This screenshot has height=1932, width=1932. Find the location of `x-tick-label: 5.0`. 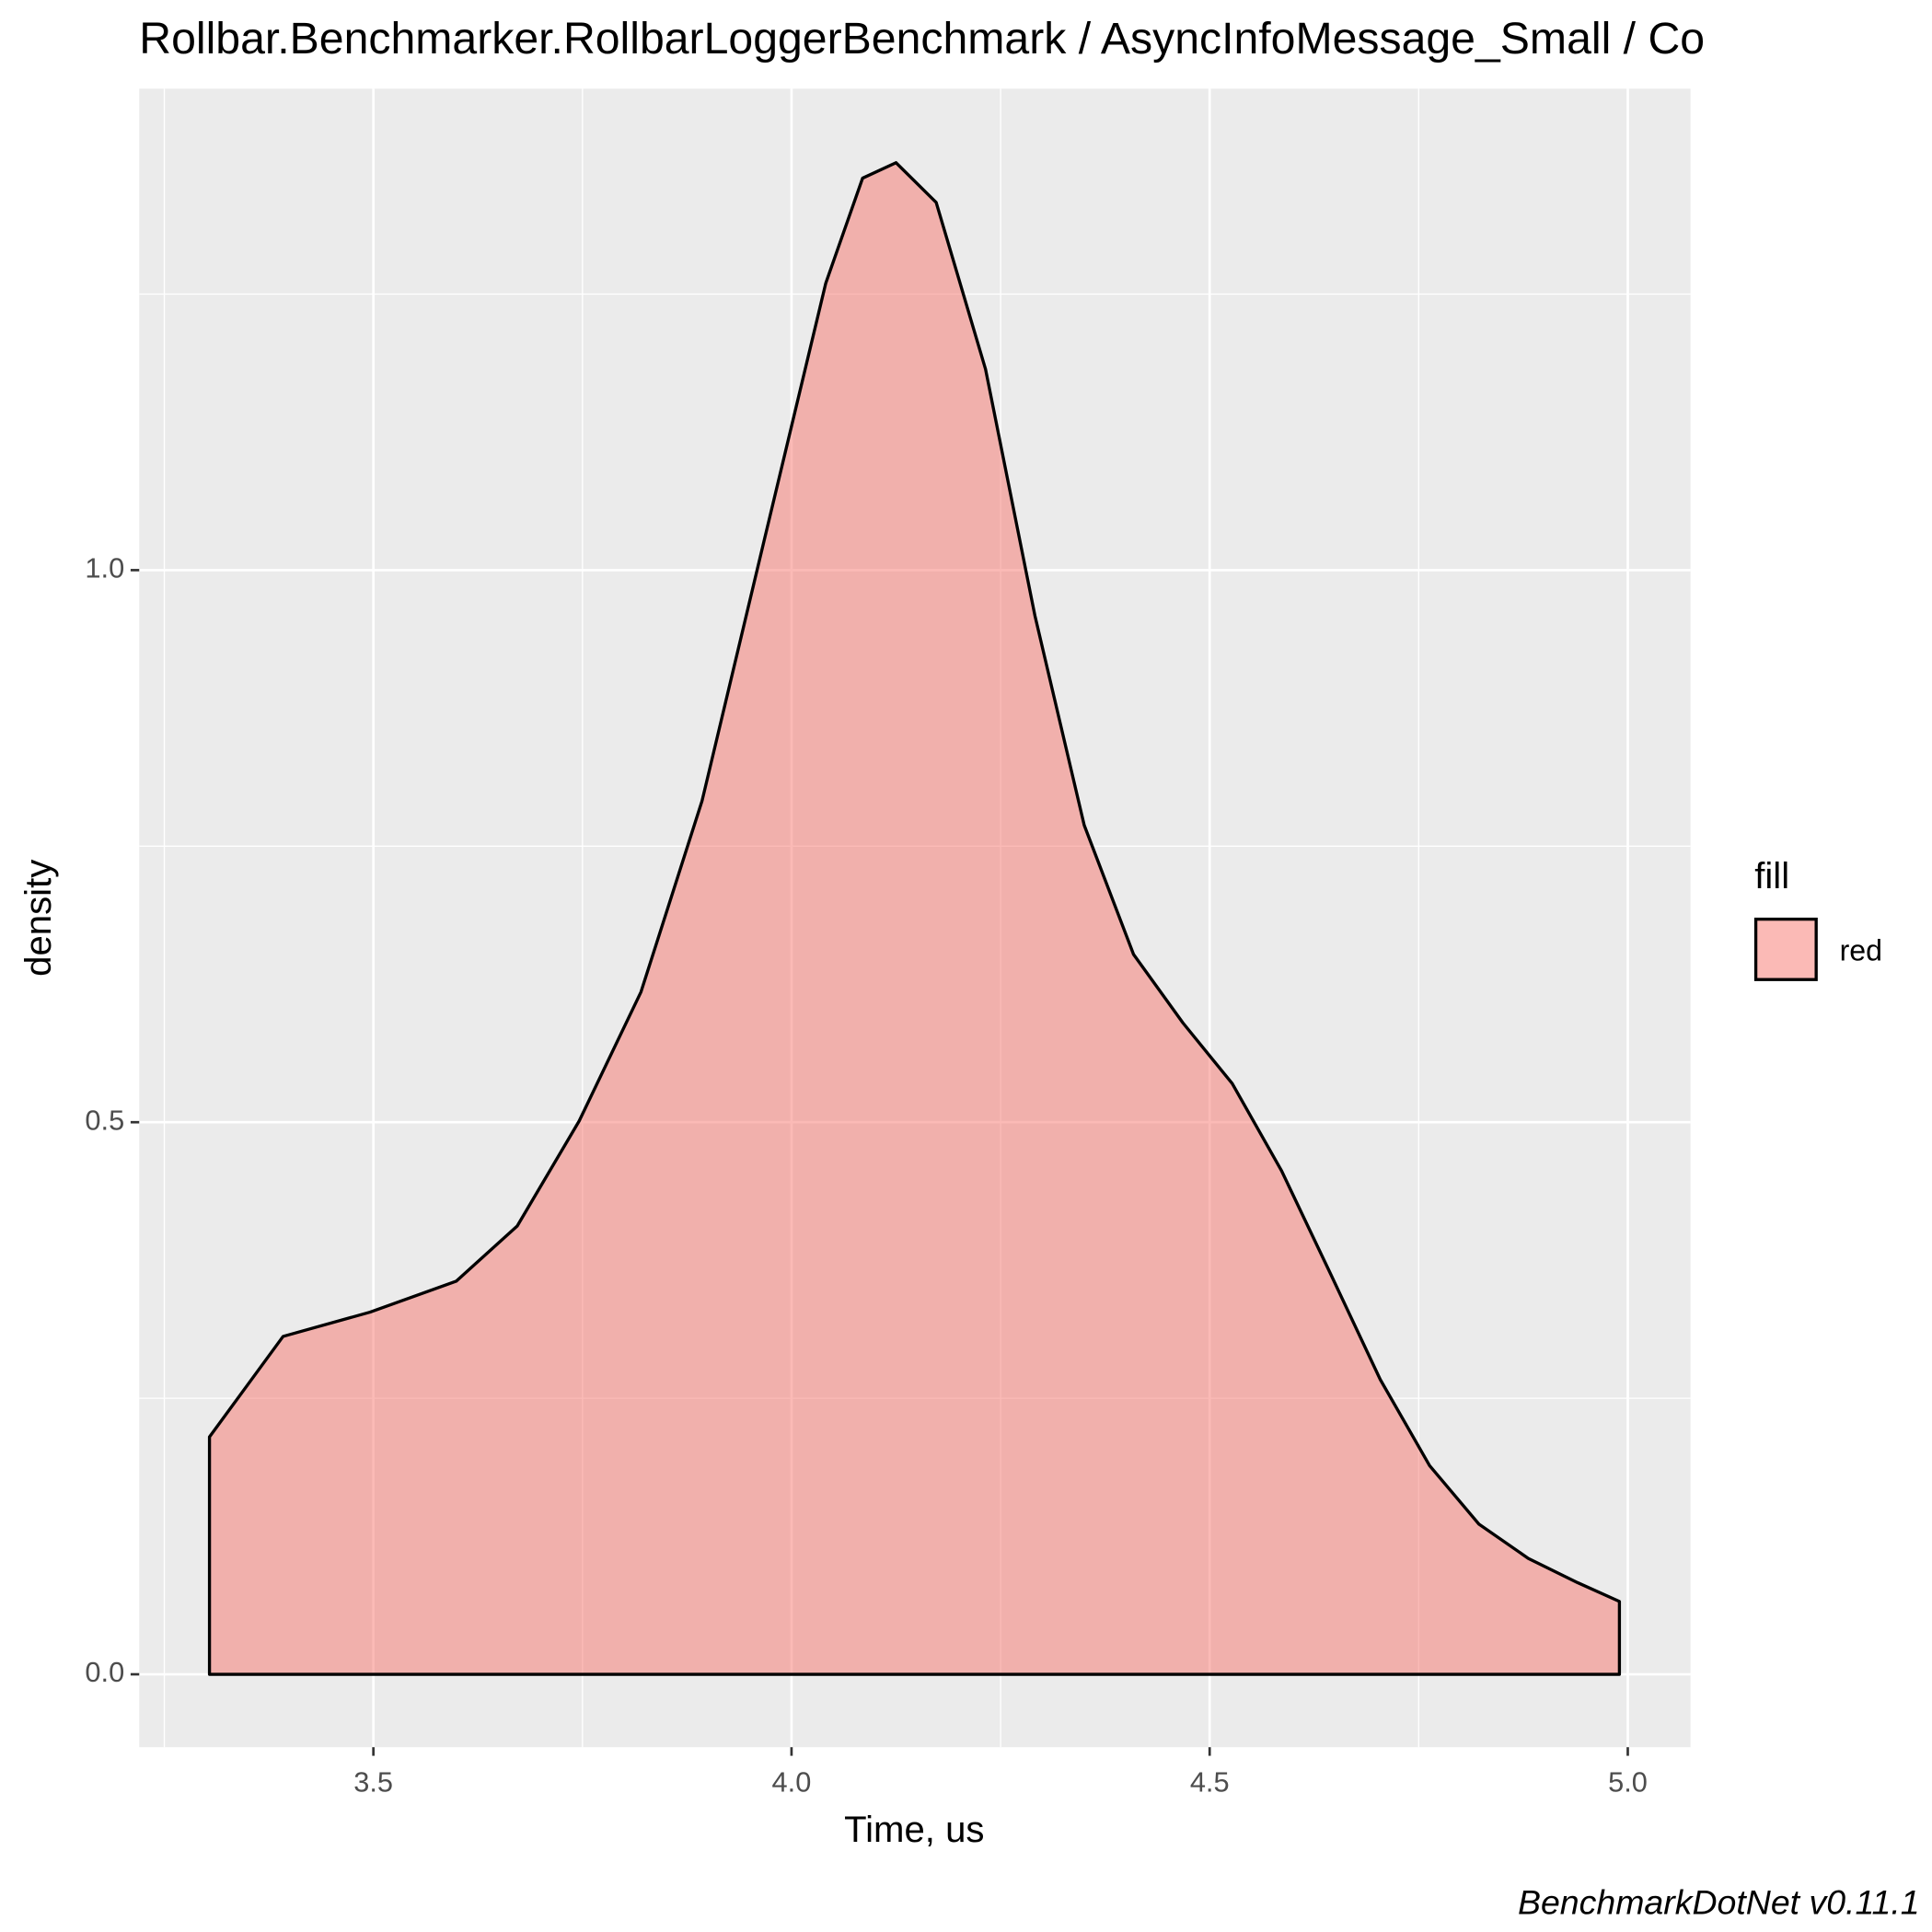

x-tick-label: 5.0 is located at coordinates (1628, 1782).